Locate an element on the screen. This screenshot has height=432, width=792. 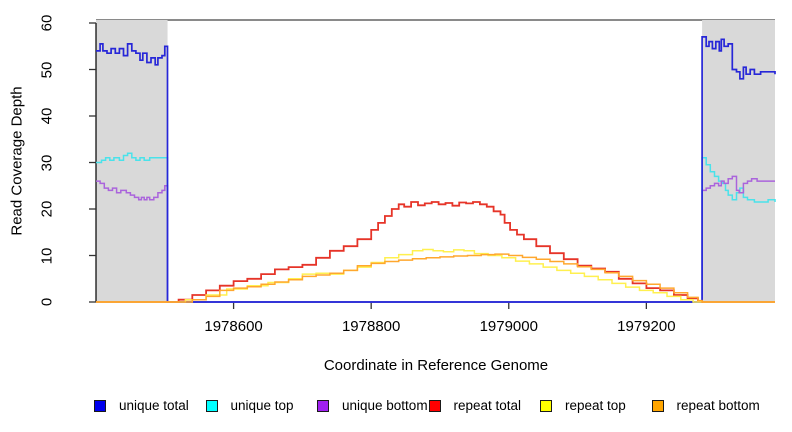
y-tick-label: 40 is located at coordinates (47, 116).